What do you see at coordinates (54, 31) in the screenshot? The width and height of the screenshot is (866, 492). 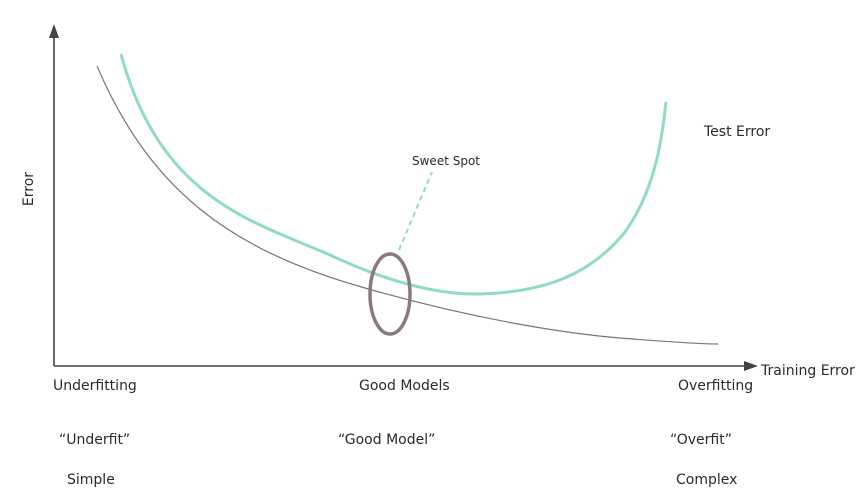 I see `y-axis-arrowhead` at bounding box center [54, 31].